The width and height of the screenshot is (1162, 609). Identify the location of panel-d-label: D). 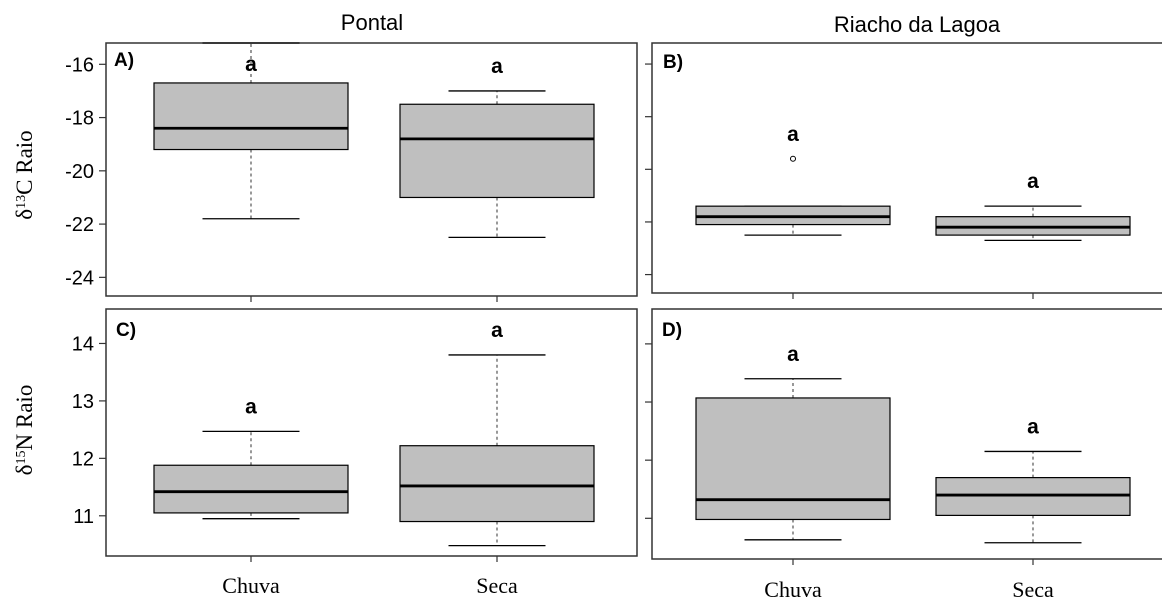
(672, 330).